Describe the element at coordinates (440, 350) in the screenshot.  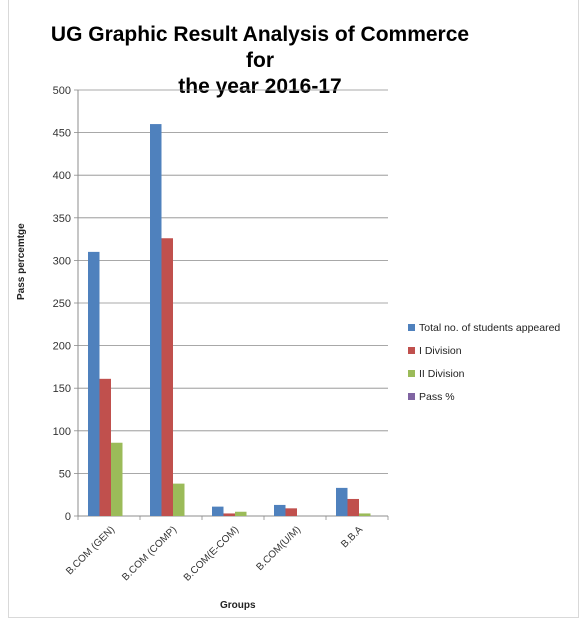
I see `legend-label: I Division` at that location.